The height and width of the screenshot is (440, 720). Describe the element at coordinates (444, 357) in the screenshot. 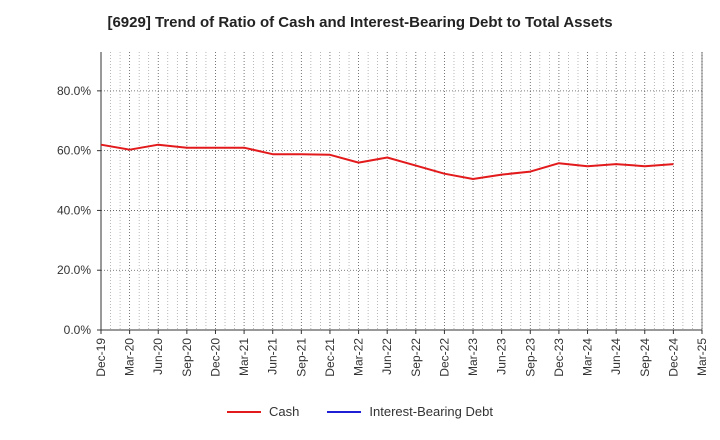

I see `x-tick-label: Dec-22` at that location.